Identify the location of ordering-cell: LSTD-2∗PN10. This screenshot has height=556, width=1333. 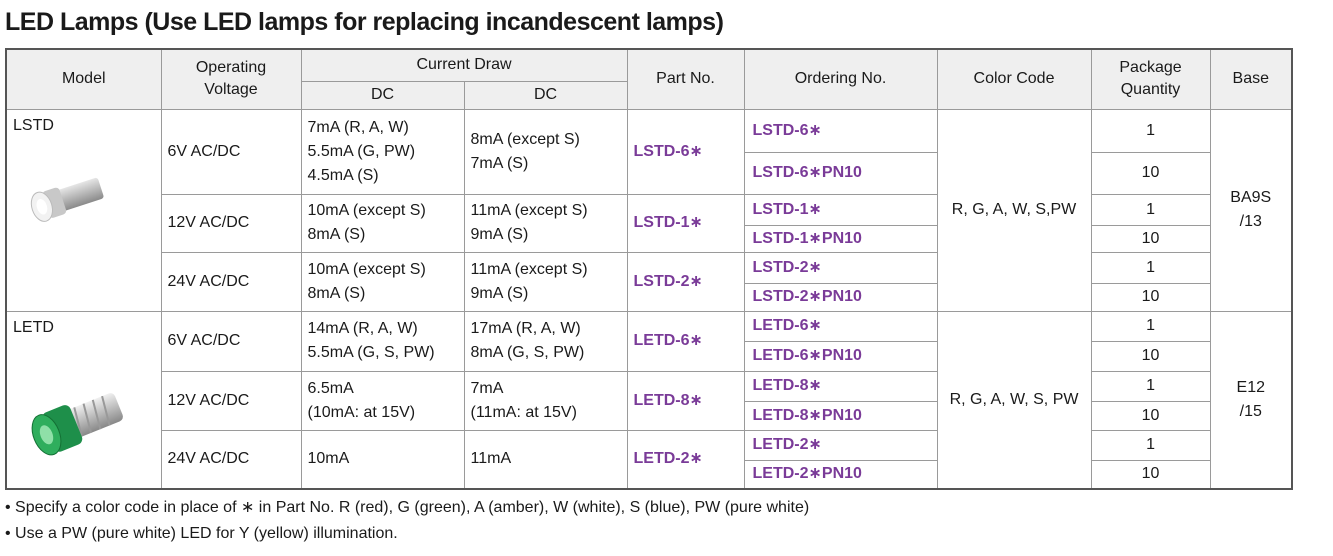
(840, 297).